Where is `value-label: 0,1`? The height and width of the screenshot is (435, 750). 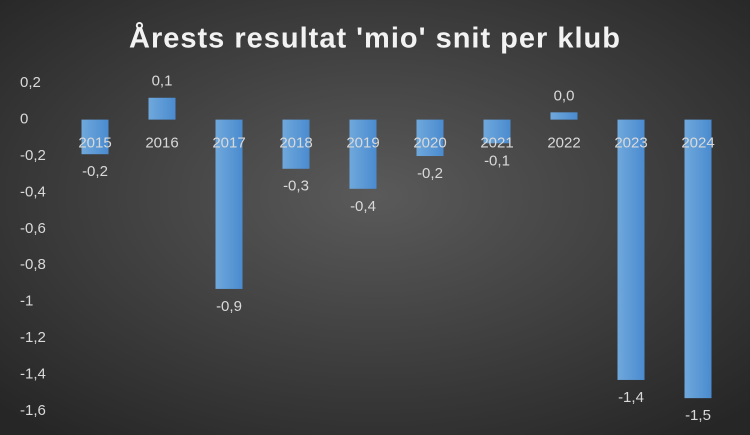 value-label: 0,1 is located at coordinates (162, 81).